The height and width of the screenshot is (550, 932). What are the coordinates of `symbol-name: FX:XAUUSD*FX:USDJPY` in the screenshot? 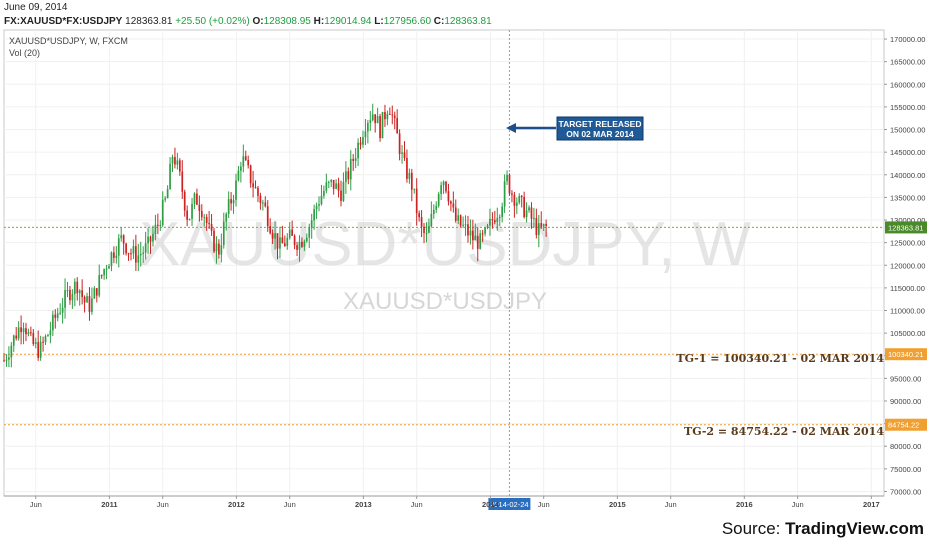 It's located at (63, 21).